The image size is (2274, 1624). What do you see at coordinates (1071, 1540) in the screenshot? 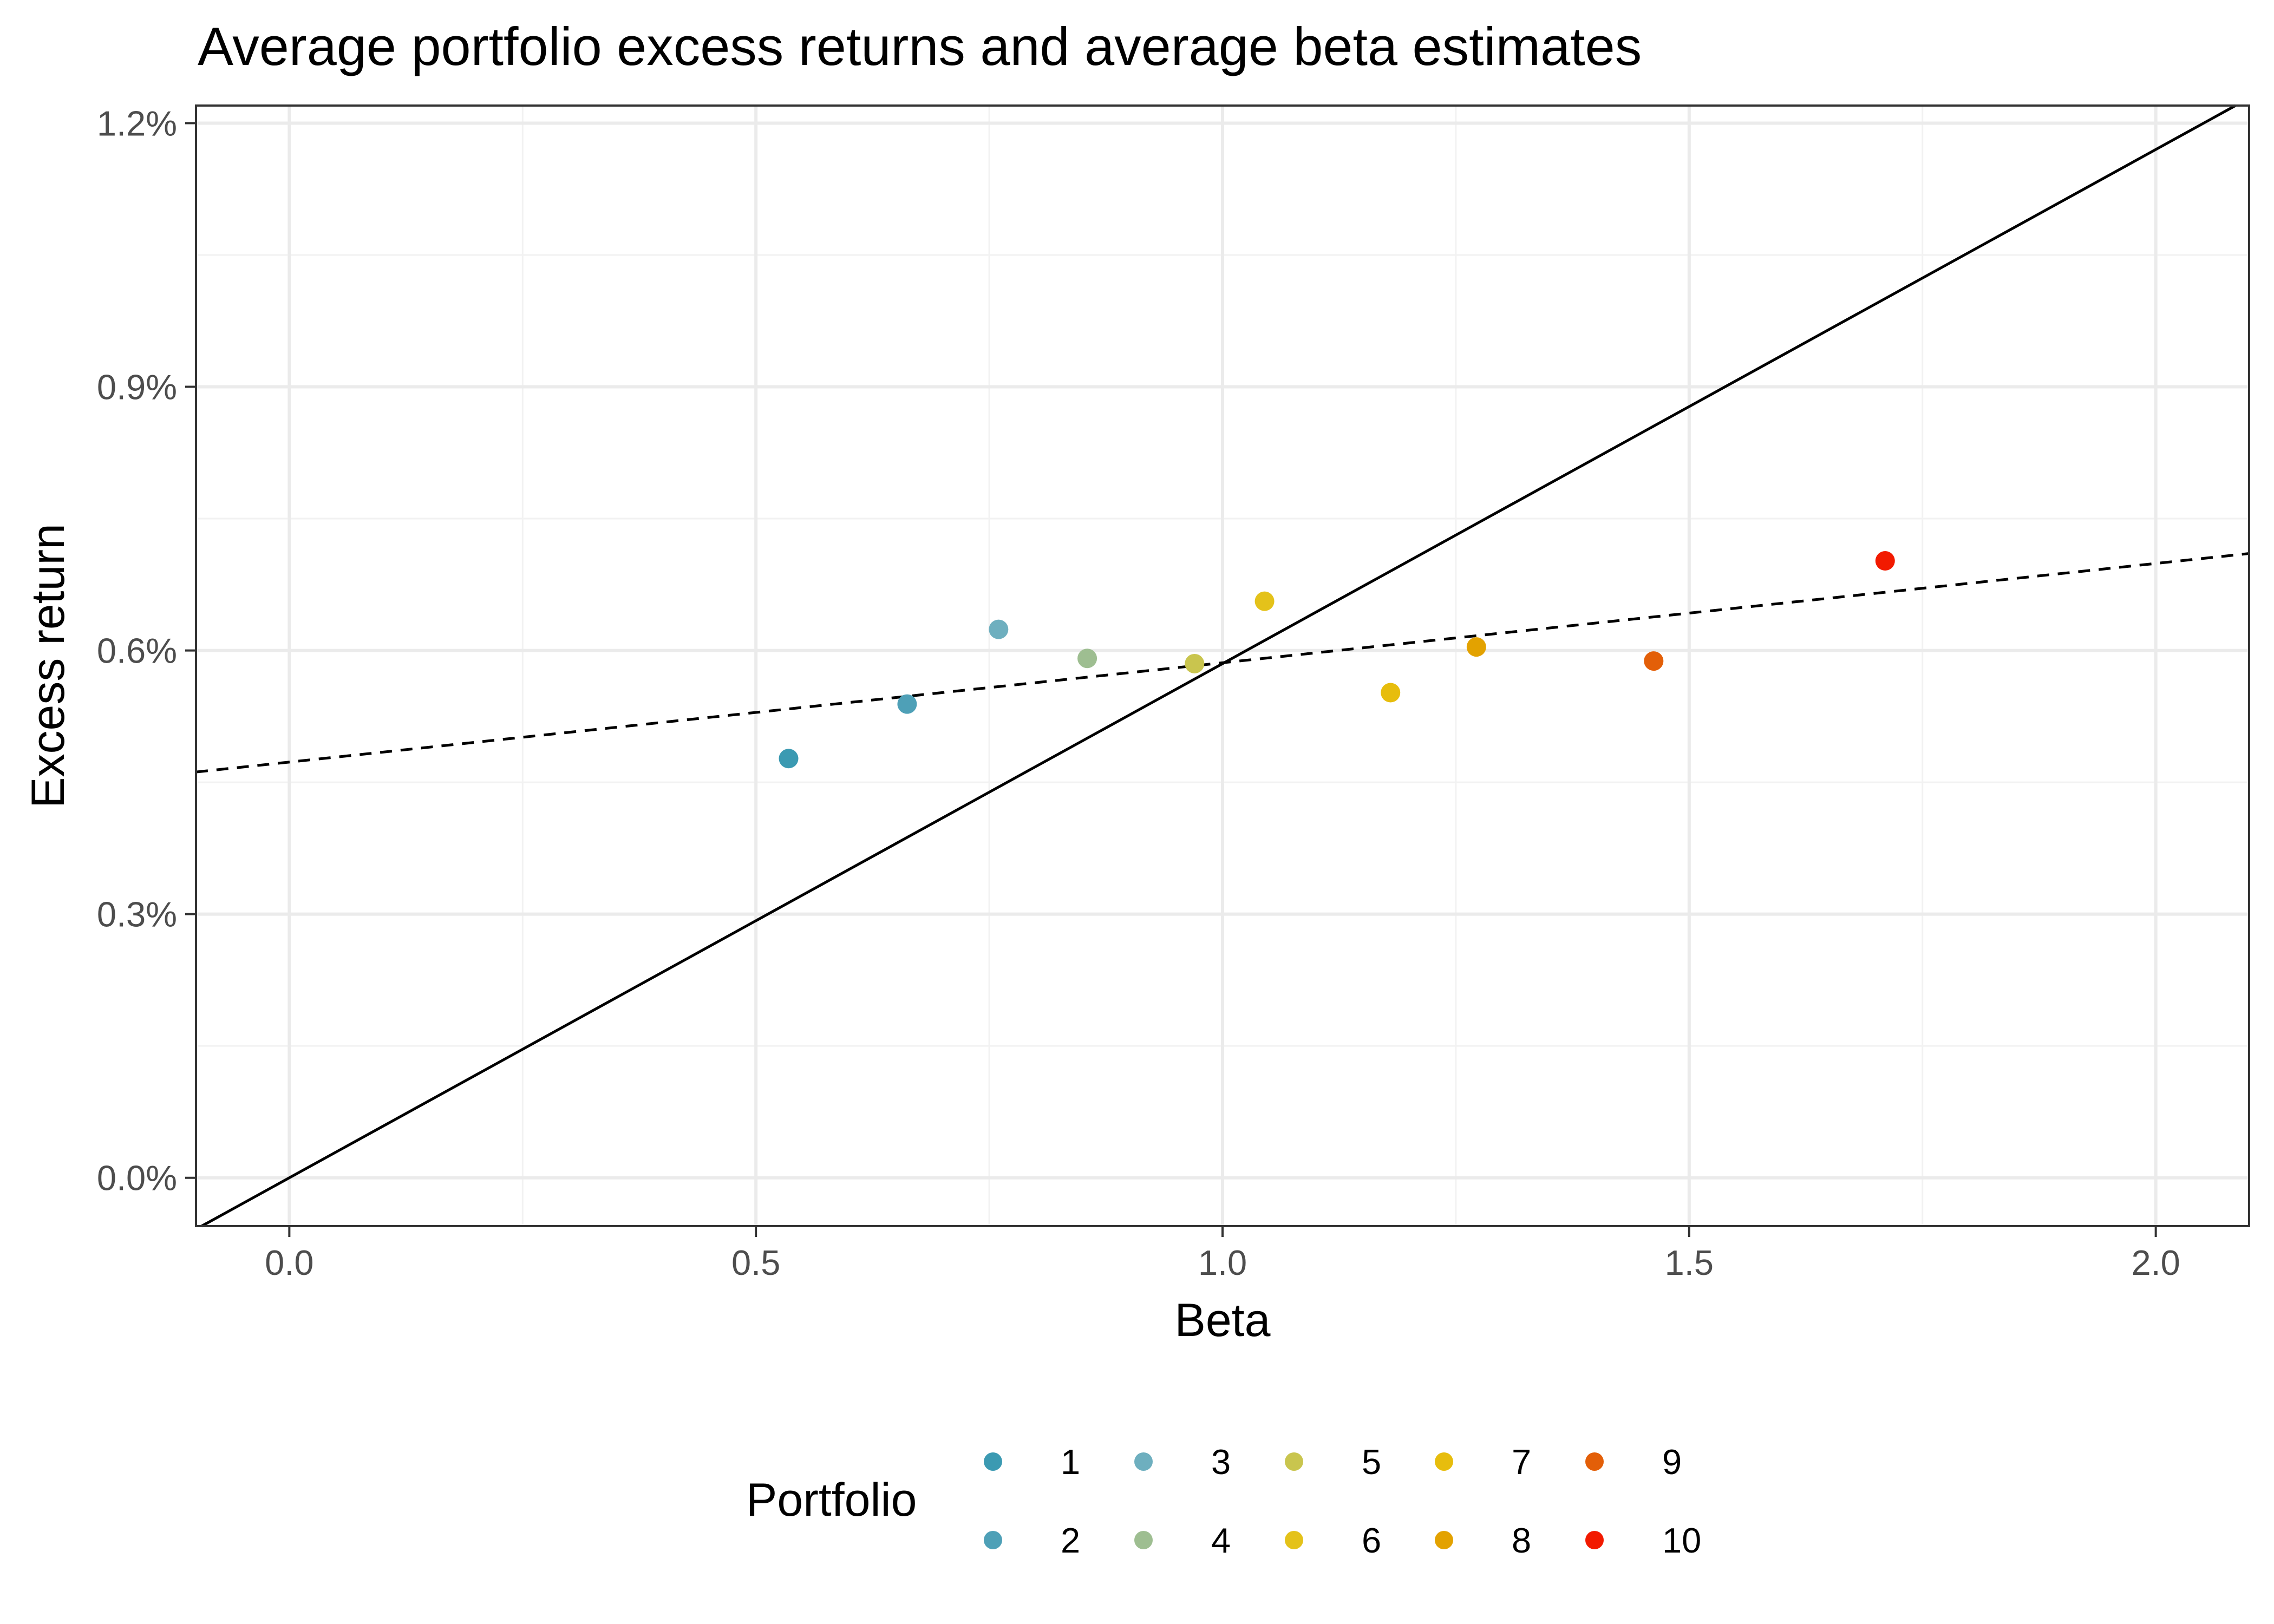
I see `legend-label-portfolio-2: 2` at bounding box center [1071, 1540].